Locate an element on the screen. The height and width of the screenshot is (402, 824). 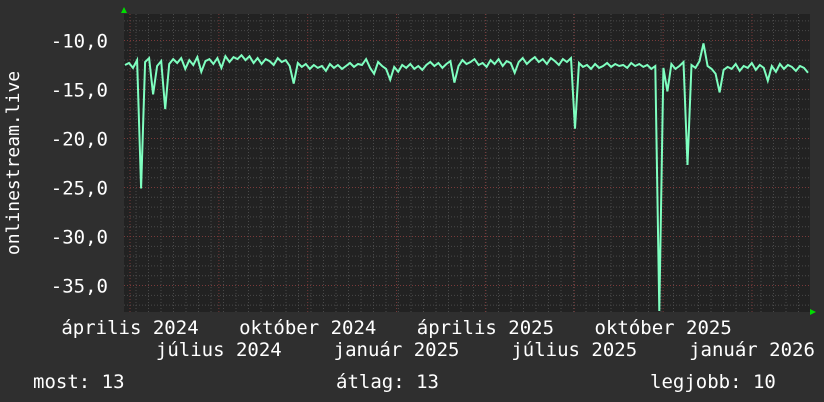
y-axis-arrow-icon is located at coordinates (124, 10).